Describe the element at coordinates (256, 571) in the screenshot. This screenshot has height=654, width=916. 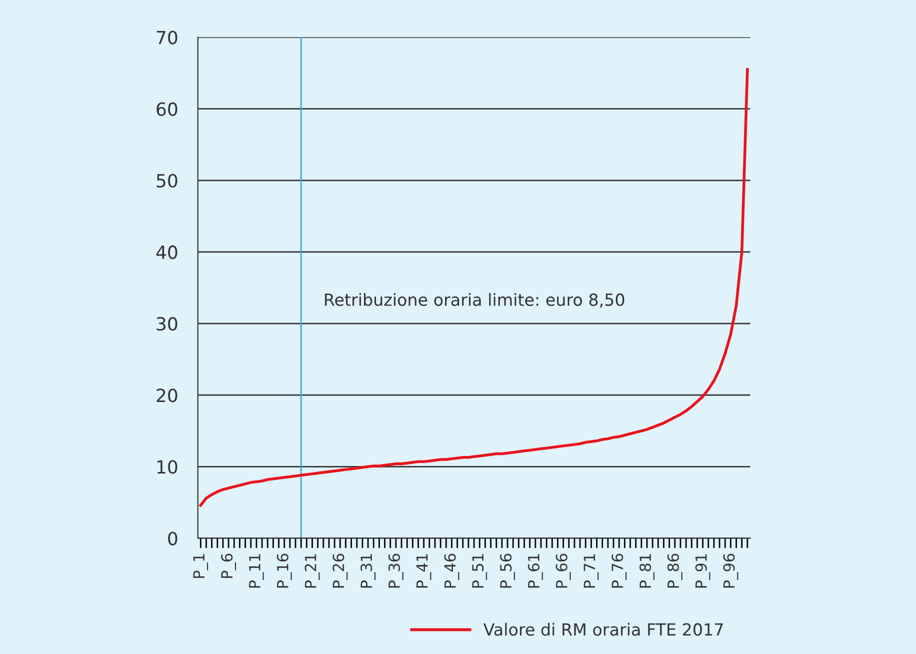
I see `x-tick-label: P_11` at that location.